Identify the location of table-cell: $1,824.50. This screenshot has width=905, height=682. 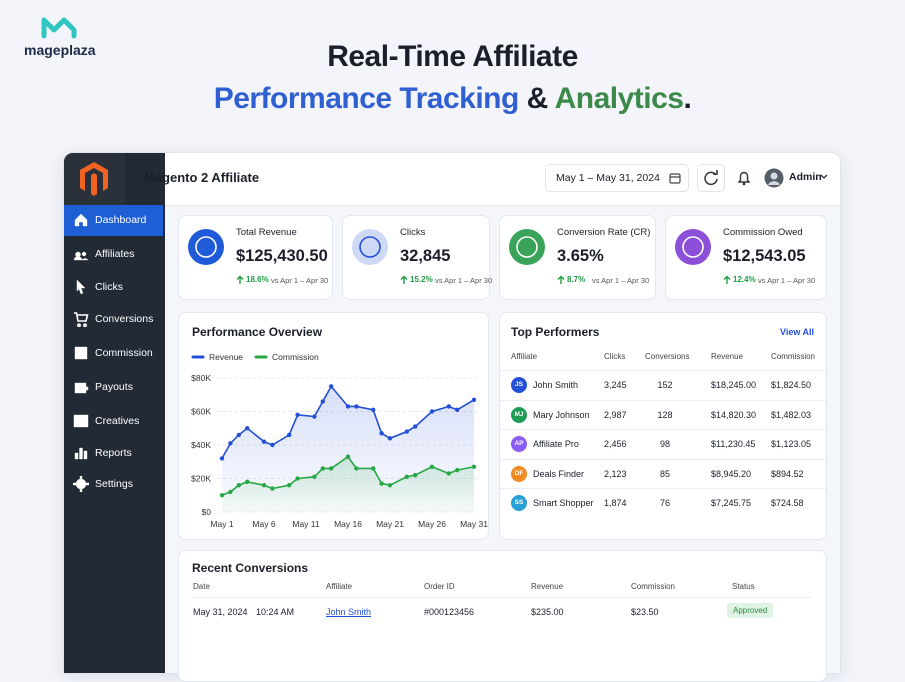
(791, 385).